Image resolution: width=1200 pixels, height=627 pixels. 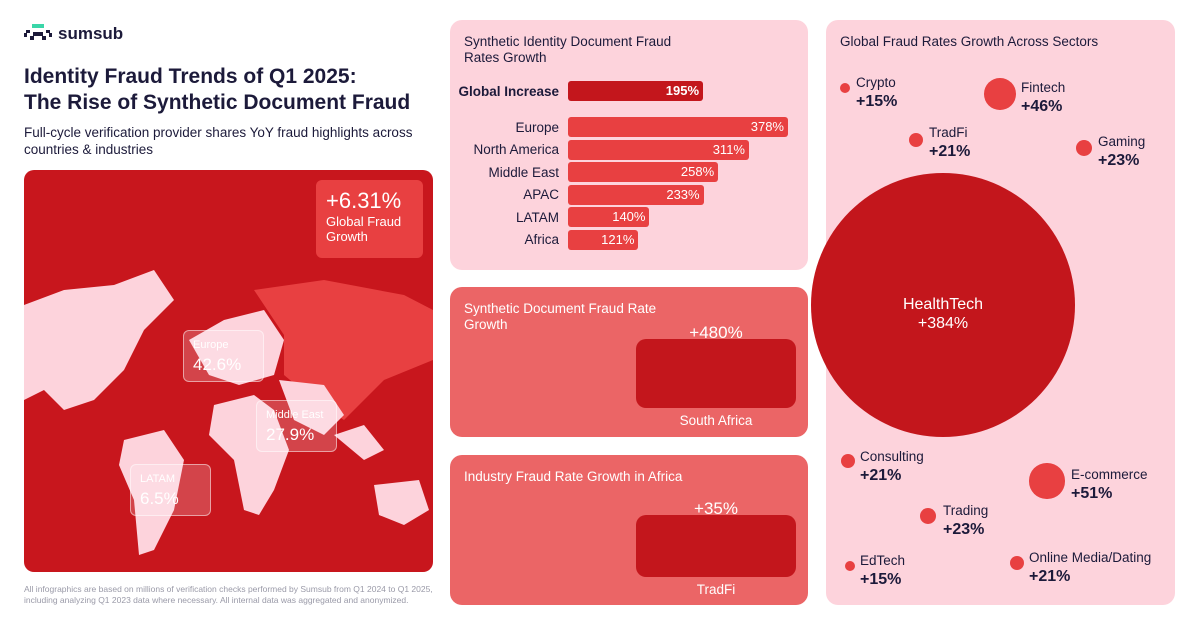 What do you see at coordinates (716, 589) in the screenshot?
I see `category-label: TradFi` at bounding box center [716, 589].